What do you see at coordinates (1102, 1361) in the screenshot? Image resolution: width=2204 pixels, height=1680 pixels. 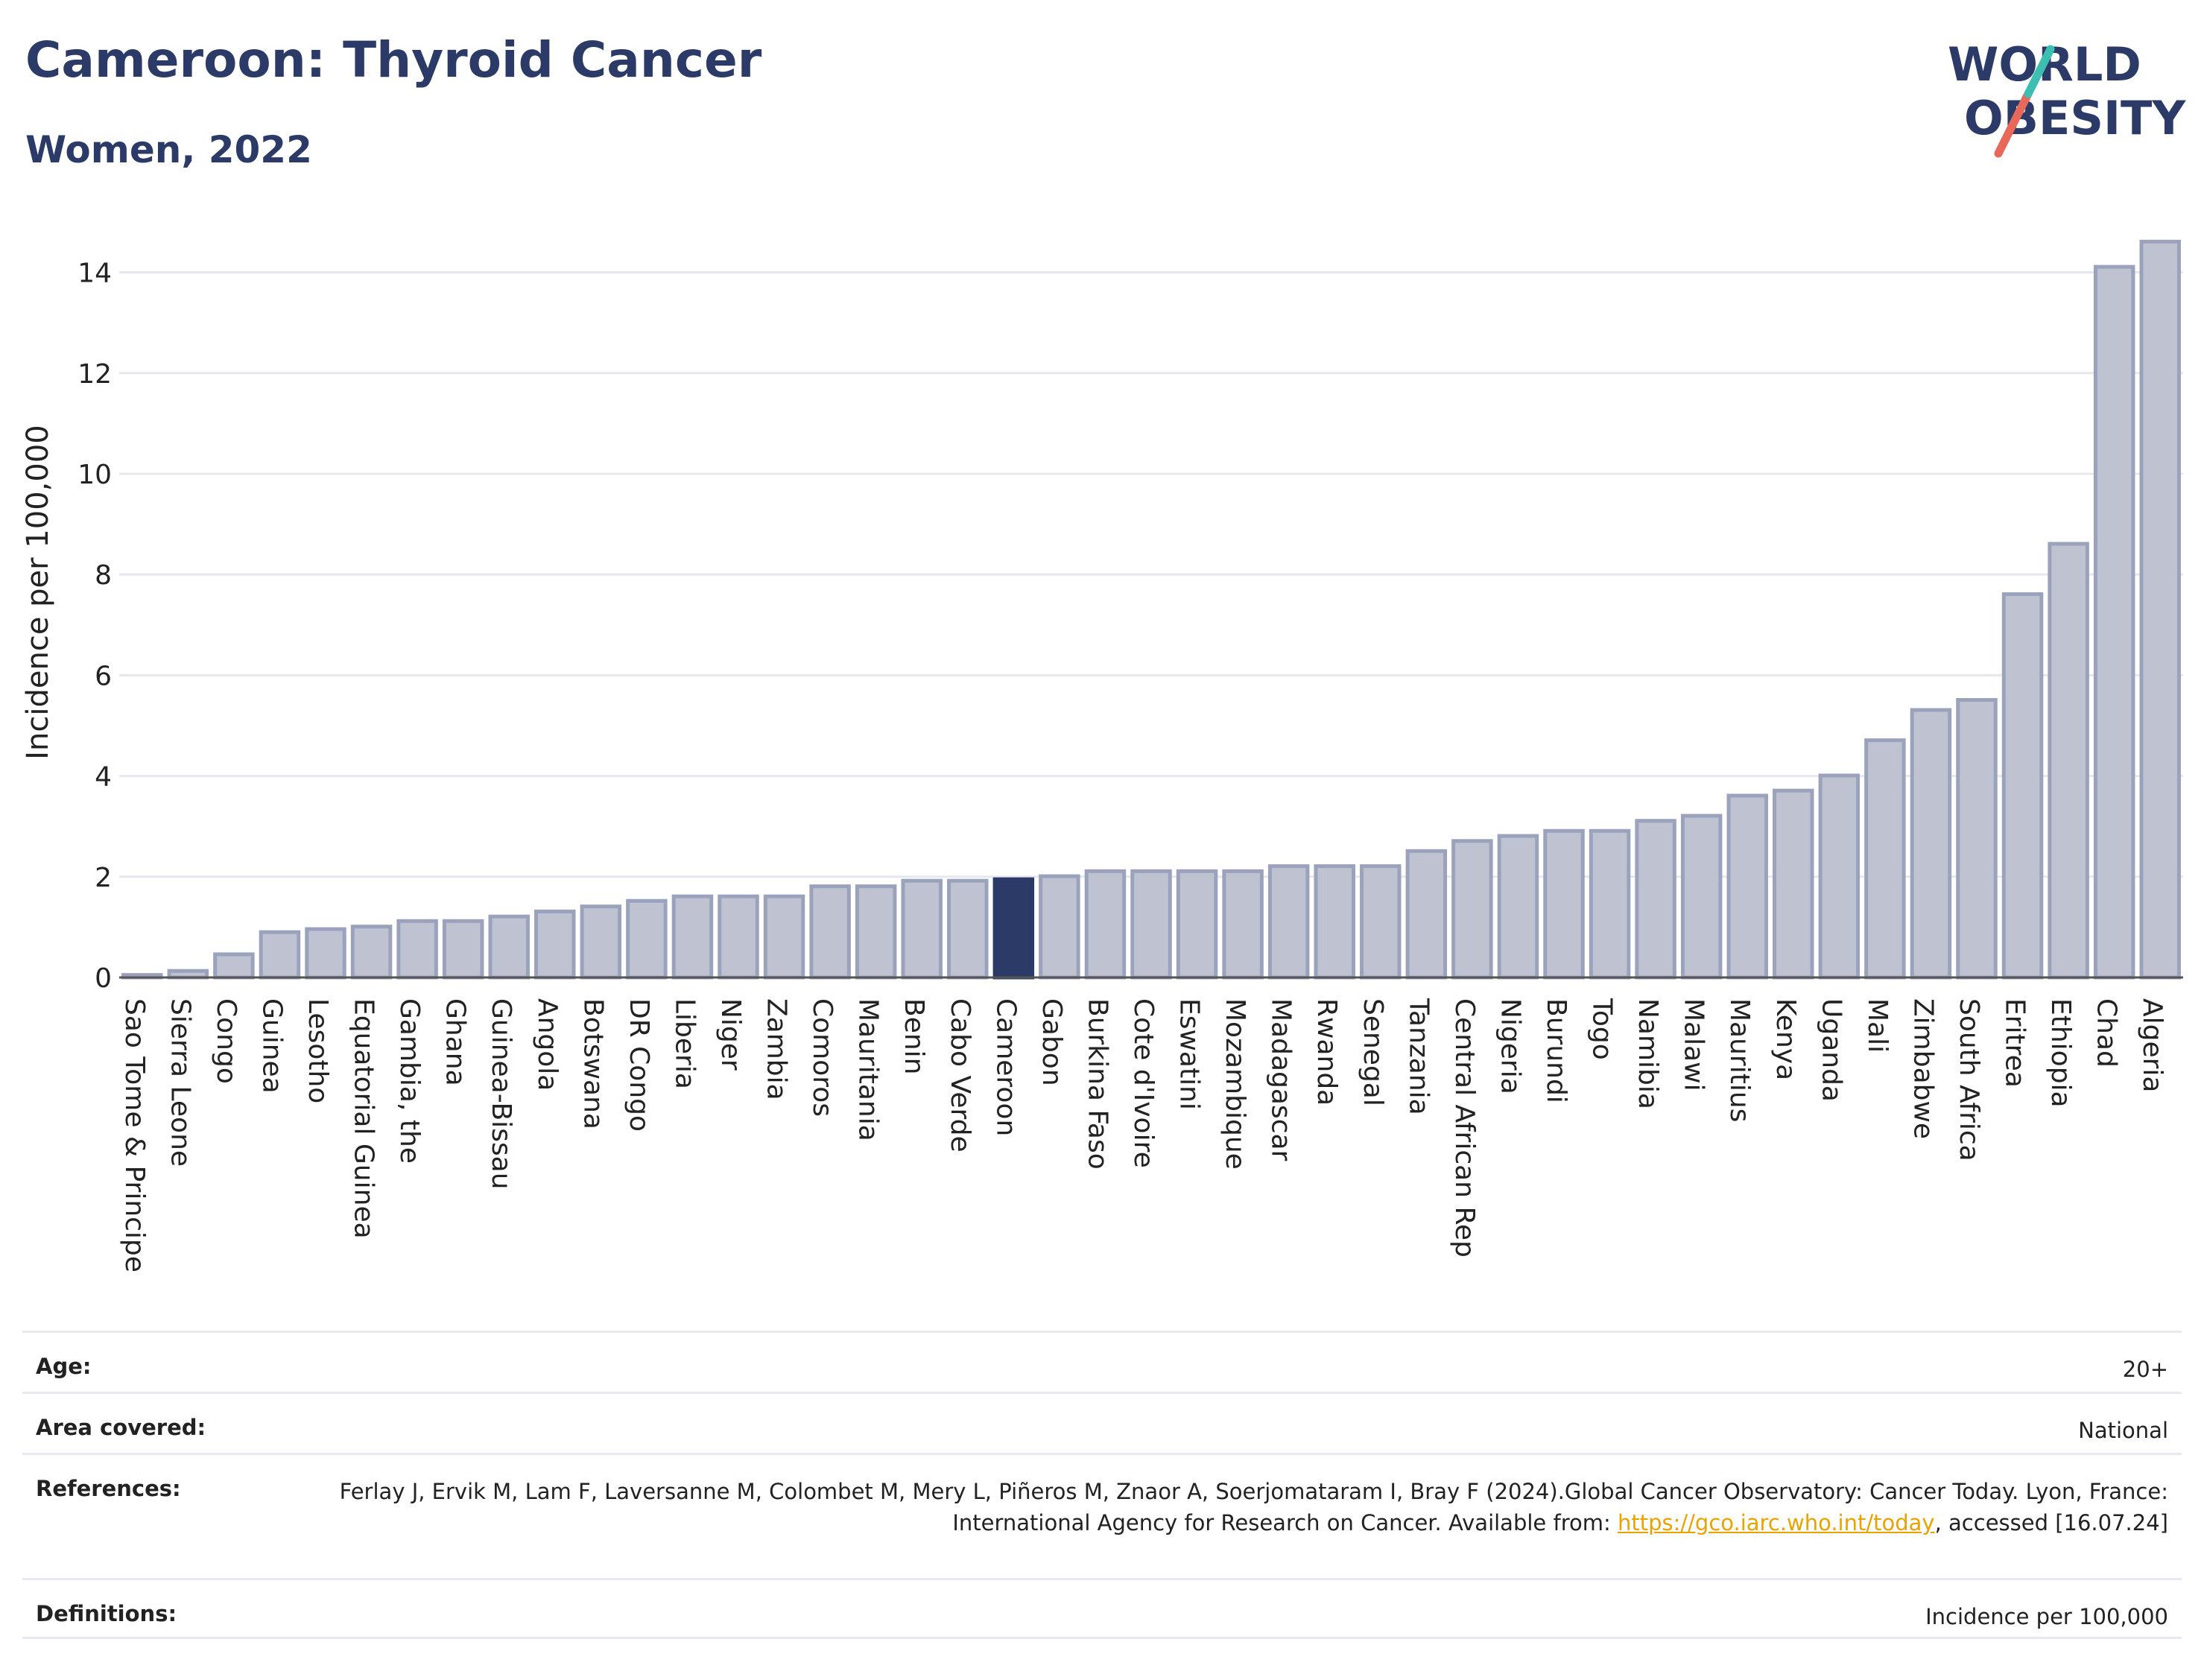 I see `meta-row-age: Age: 20+` at bounding box center [1102, 1361].